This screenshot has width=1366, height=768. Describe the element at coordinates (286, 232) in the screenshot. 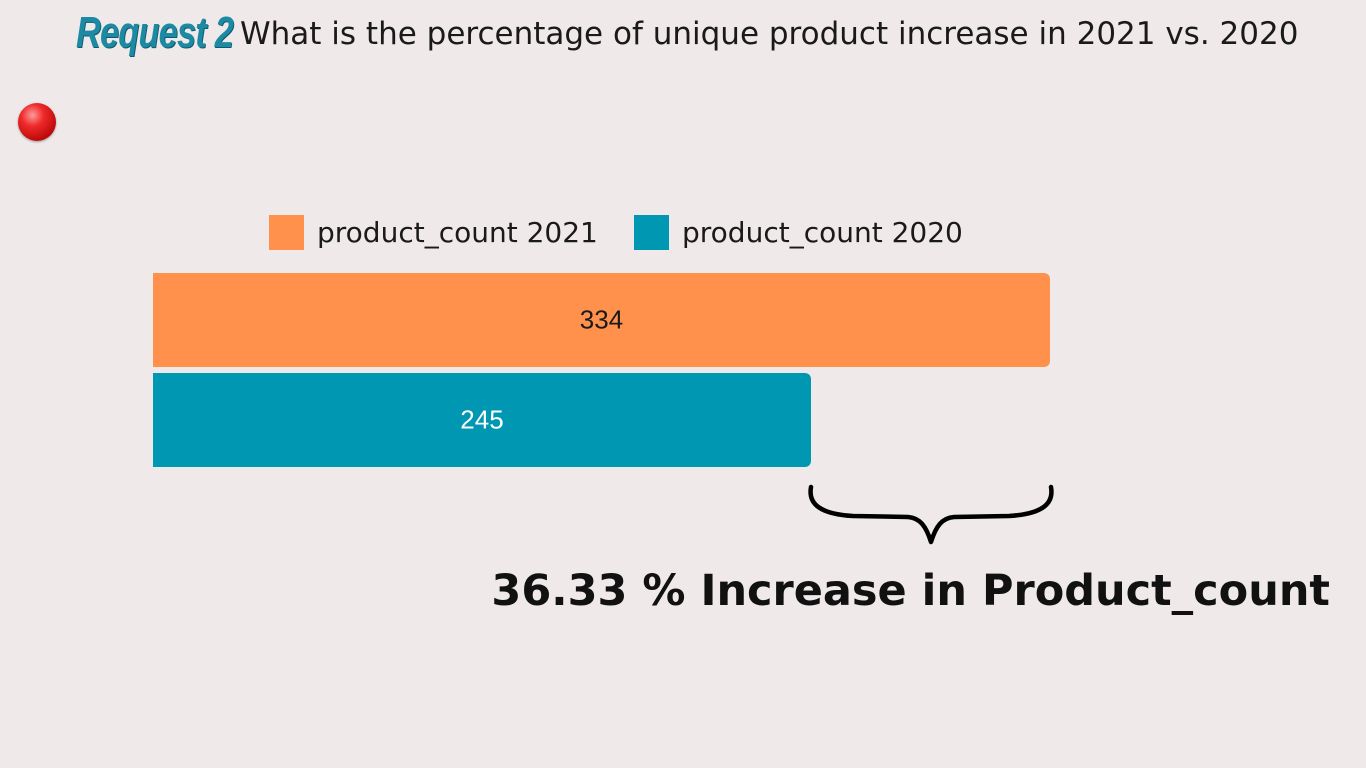

I see `legend-swatch-2021` at that location.